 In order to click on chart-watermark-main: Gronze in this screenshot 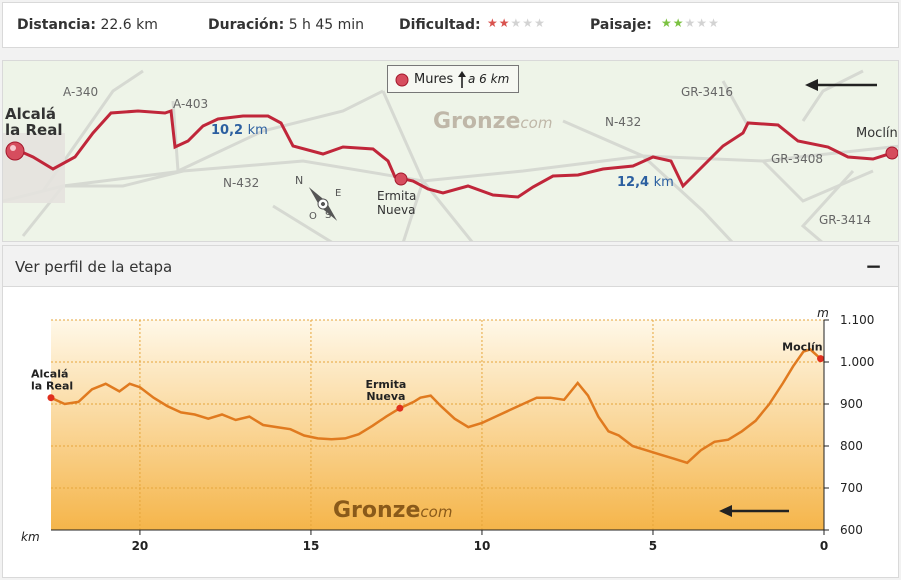, I will do `click(376, 510)`.